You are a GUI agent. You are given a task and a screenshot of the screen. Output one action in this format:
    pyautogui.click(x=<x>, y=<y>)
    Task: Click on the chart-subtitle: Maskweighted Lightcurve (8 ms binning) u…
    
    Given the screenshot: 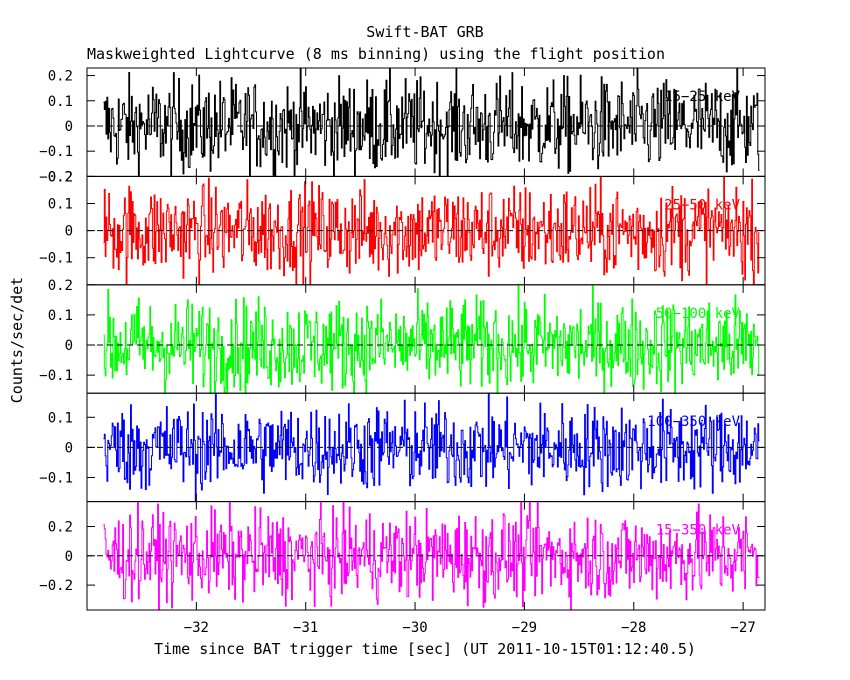 What is the action you would take?
    pyautogui.click(x=376, y=54)
    